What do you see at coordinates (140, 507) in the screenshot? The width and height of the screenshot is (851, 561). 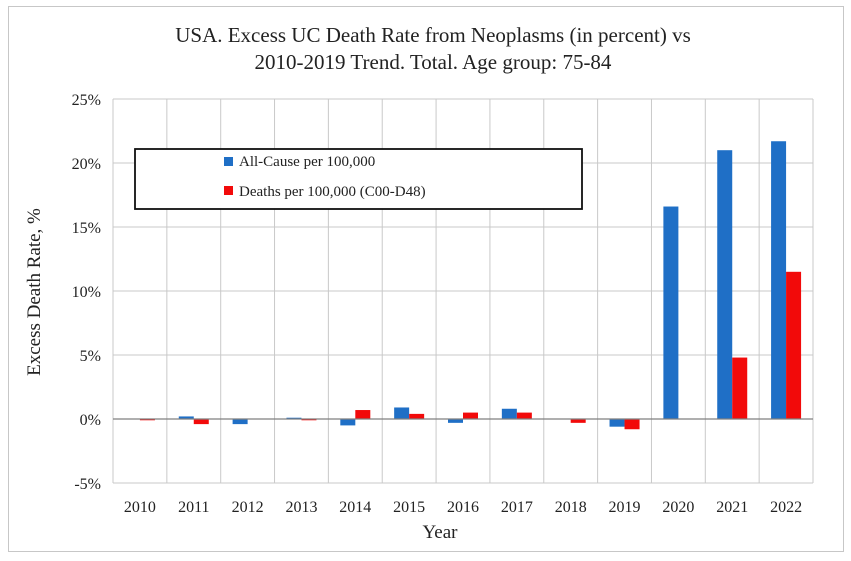 I see `x-tick-label: 2010` at bounding box center [140, 507].